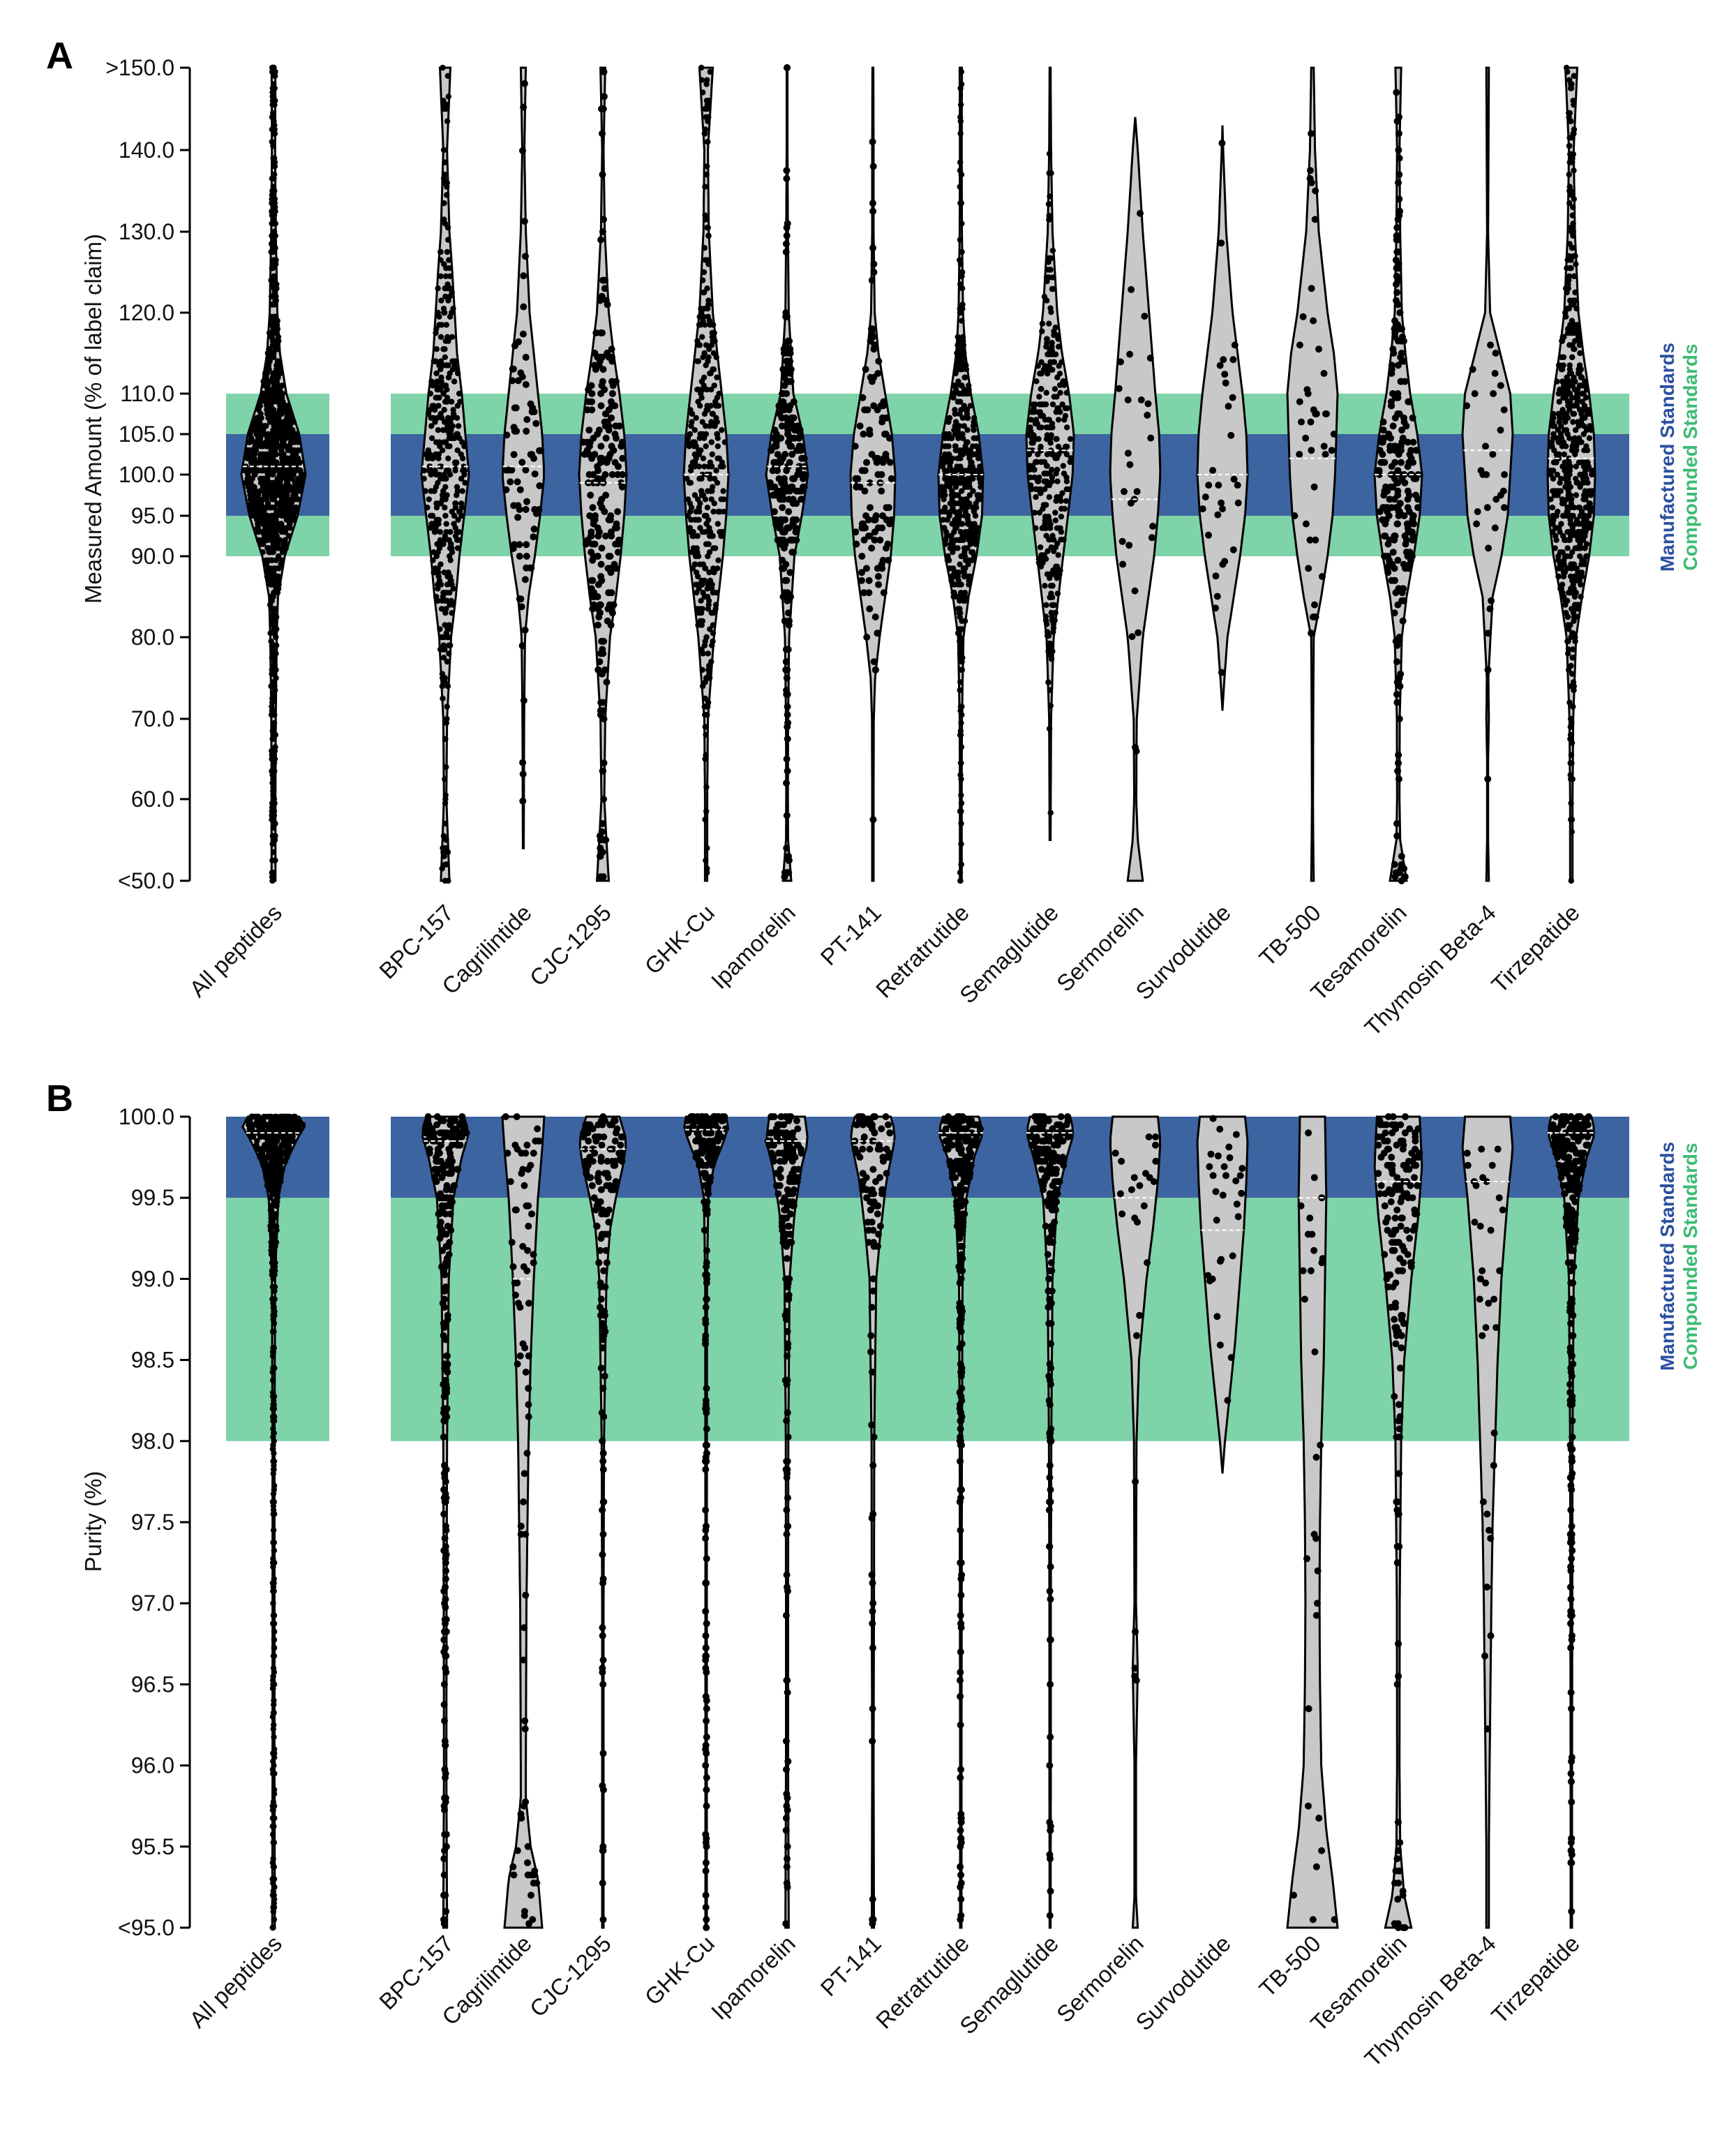 The image size is (1736, 2151). What do you see at coordinates (753, 947) in the screenshot?
I see `x-label-ipamorelin: Ipamorelin` at bounding box center [753, 947].